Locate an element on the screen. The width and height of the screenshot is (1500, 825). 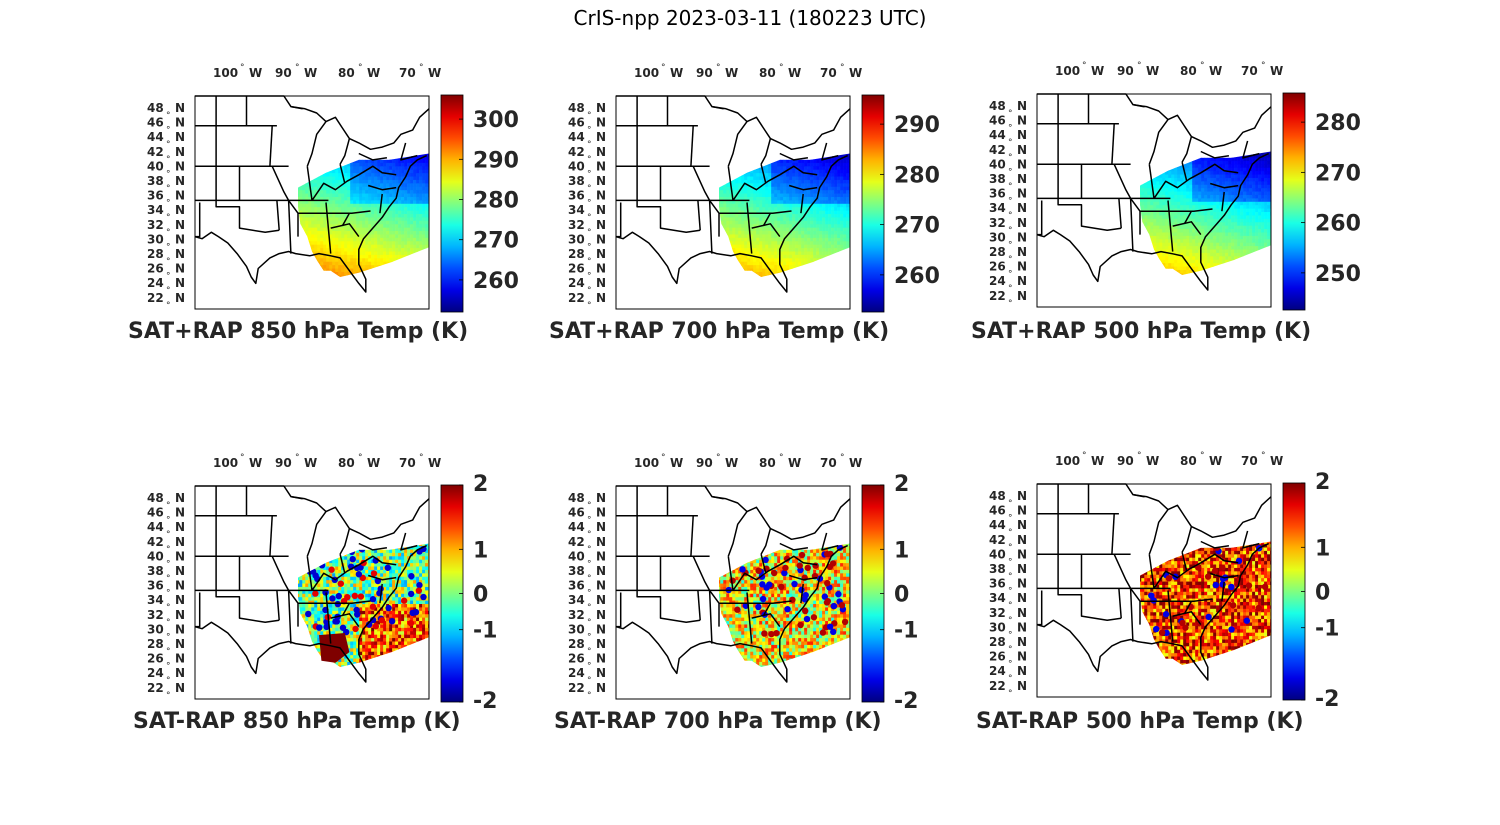
lat-label: 36 is located at coordinates (155, 586).